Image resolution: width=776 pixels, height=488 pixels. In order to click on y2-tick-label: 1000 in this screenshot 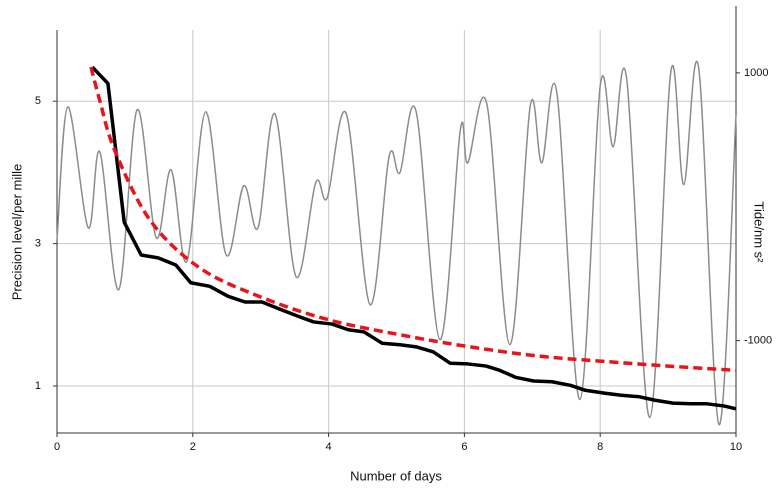, I will do `click(756, 73)`.